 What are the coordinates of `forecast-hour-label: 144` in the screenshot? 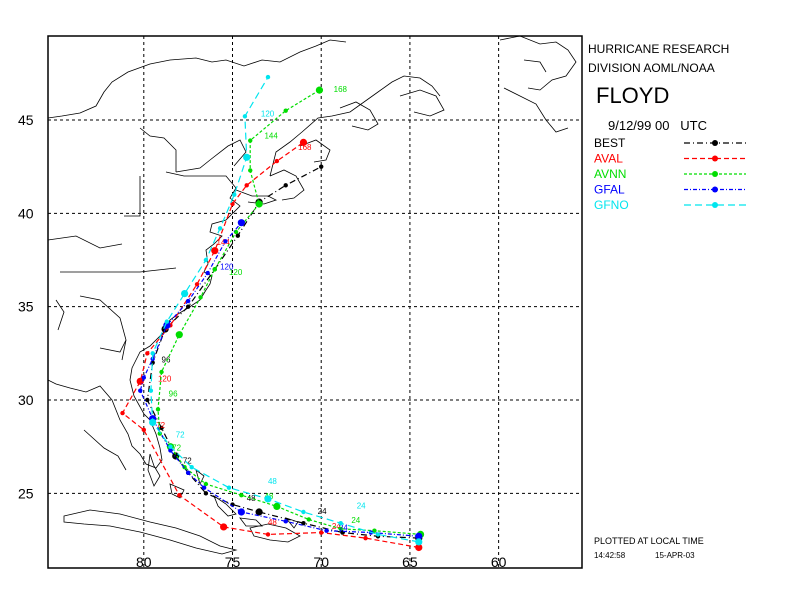 It's located at (271, 136).